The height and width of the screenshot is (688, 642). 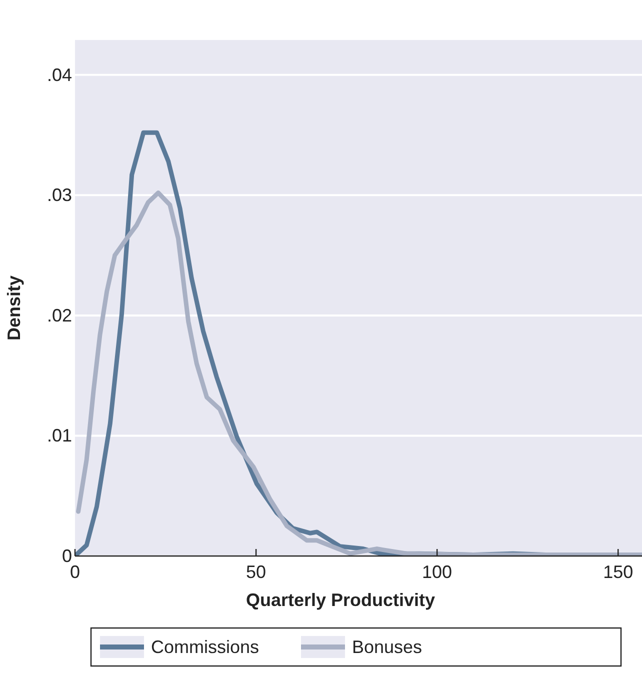 I want to click on y-tick-label: .04, so click(x=59, y=74).